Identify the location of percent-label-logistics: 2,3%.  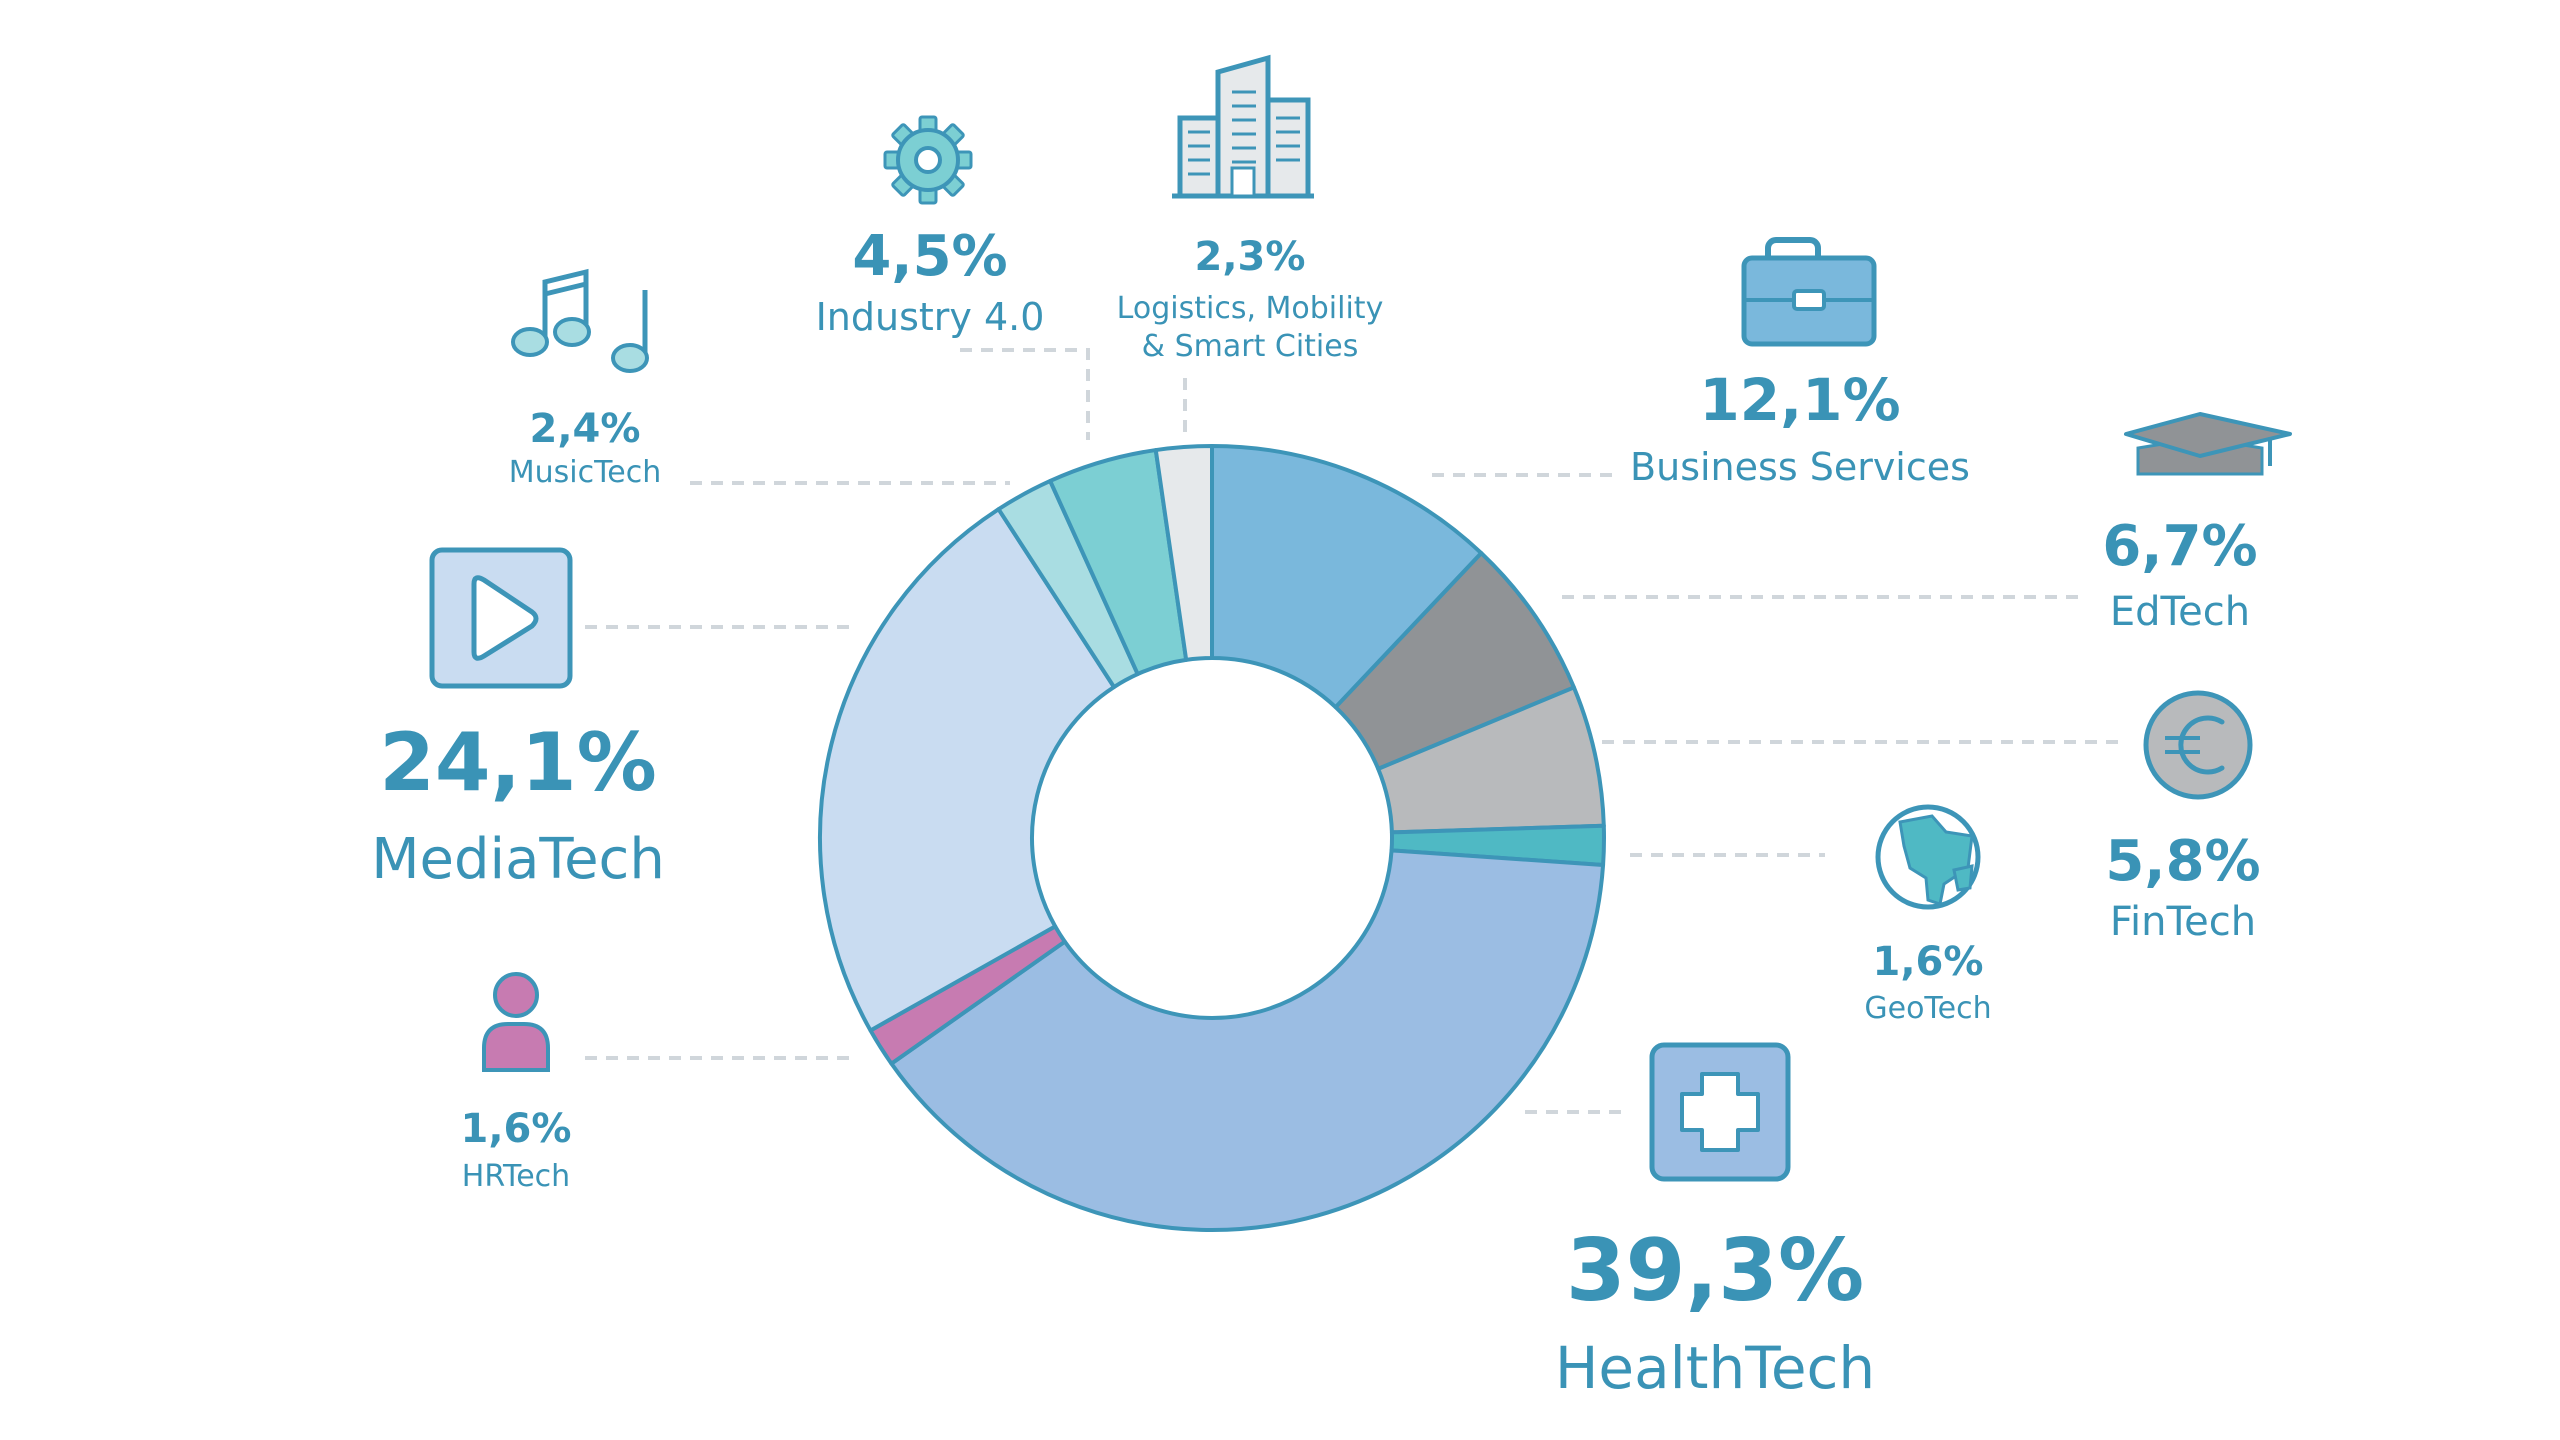
(1250, 257).